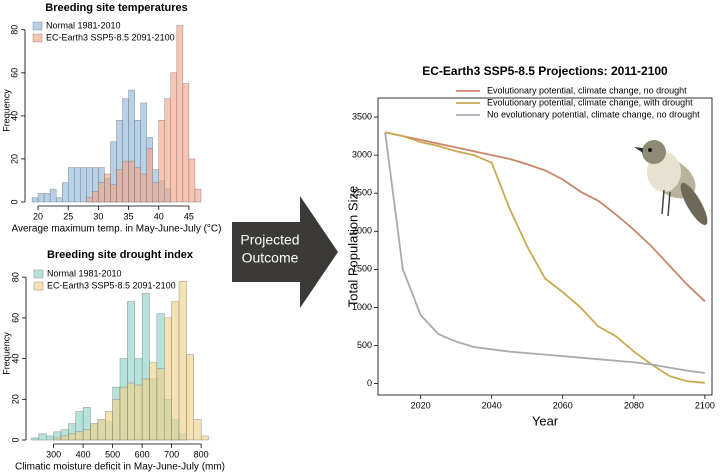 Image resolution: width=720 pixels, height=473 pixels. I want to click on arrow-text: Projected, so click(269, 240).